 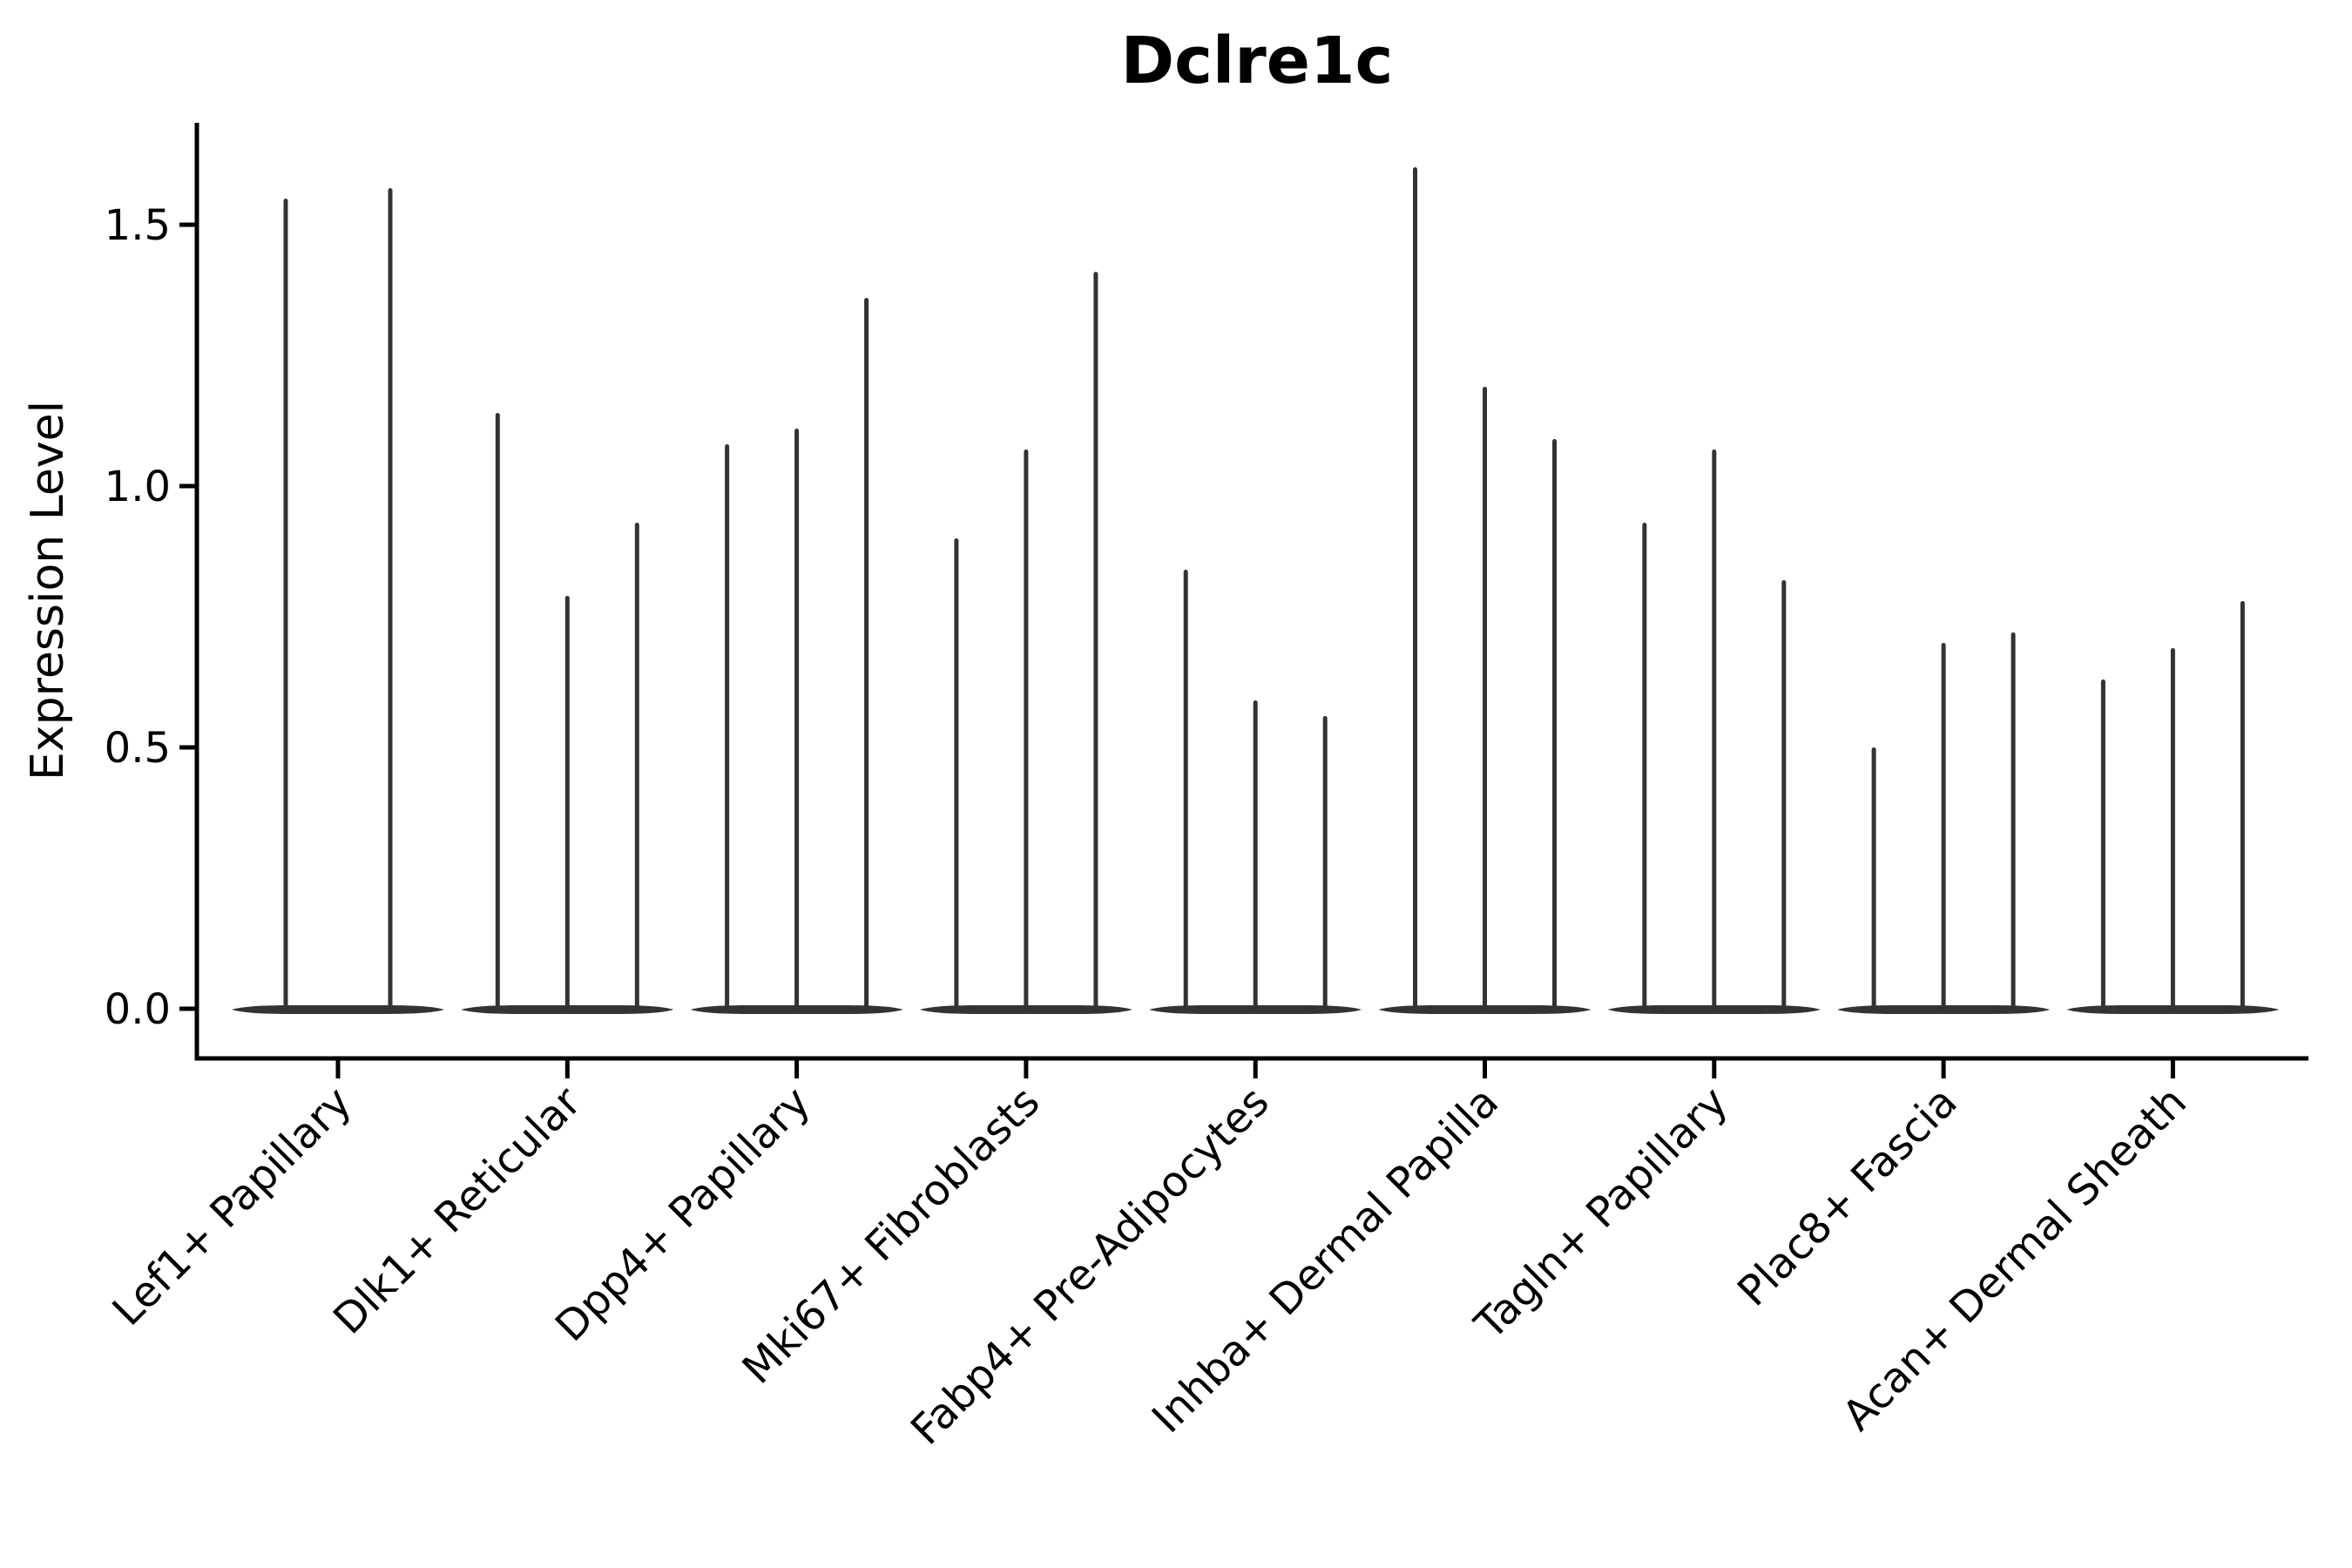 I want to click on y-axis-ticks: 0.0 0.5 1.0 1.5, so click(x=151, y=618).